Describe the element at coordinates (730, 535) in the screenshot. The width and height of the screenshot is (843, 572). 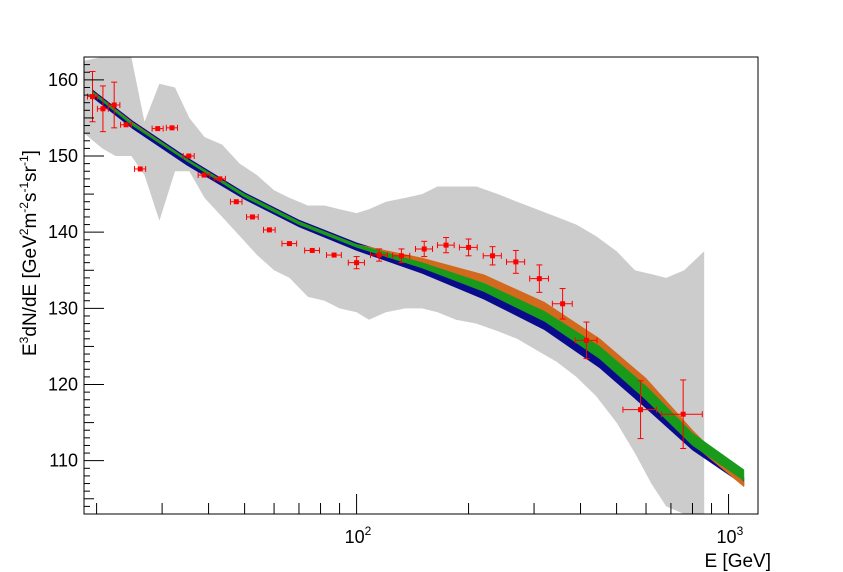
I see `x-tick-label: 10³` at that location.